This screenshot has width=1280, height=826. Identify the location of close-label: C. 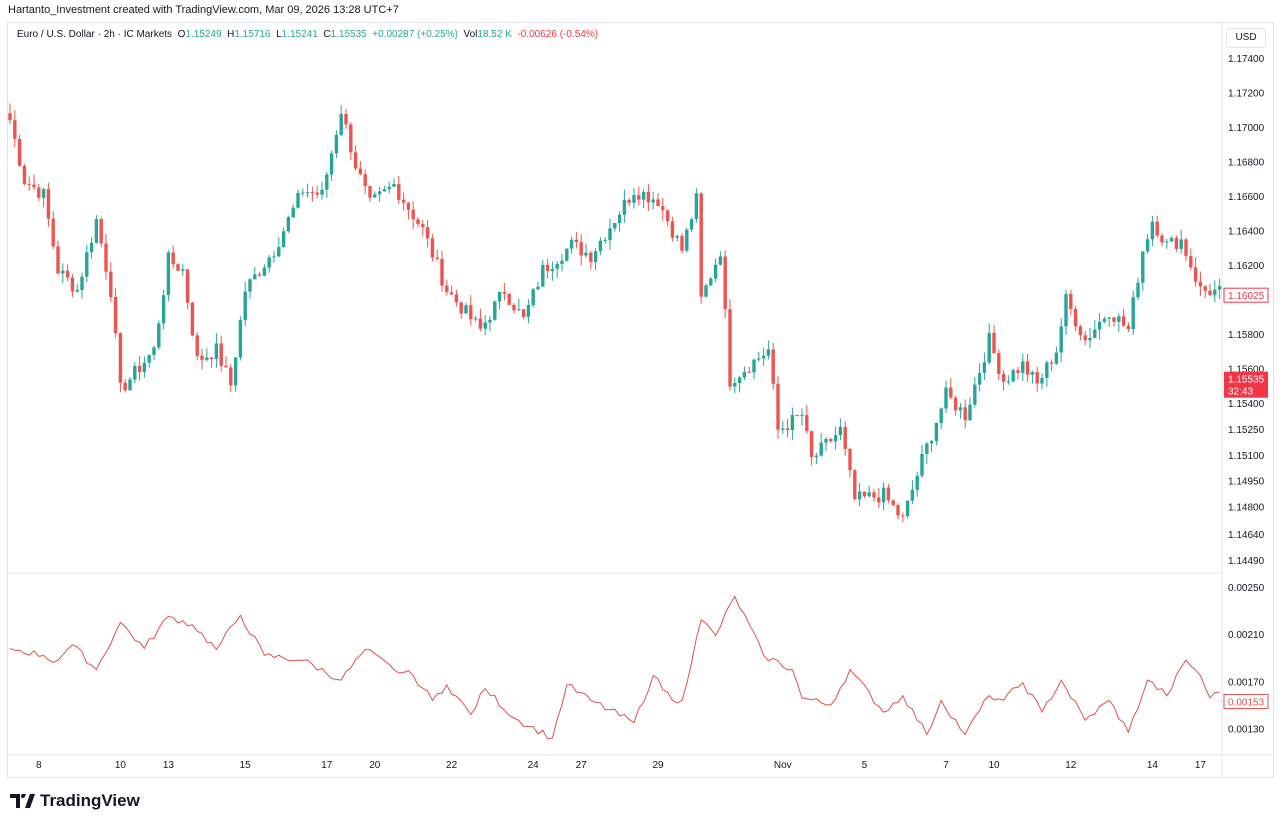
(327, 34).